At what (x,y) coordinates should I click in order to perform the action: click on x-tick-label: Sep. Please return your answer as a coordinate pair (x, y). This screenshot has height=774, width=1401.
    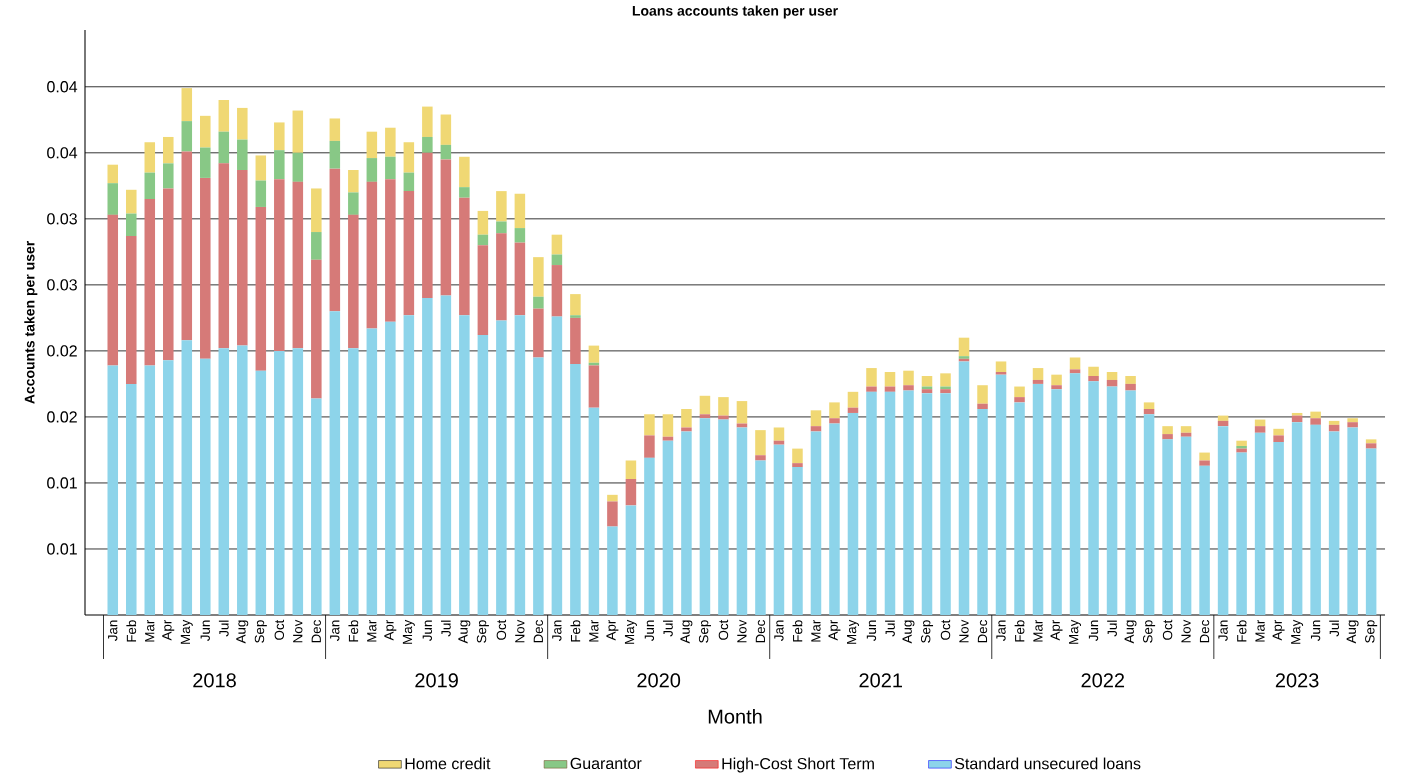
    Looking at the image, I should click on (260, 631).